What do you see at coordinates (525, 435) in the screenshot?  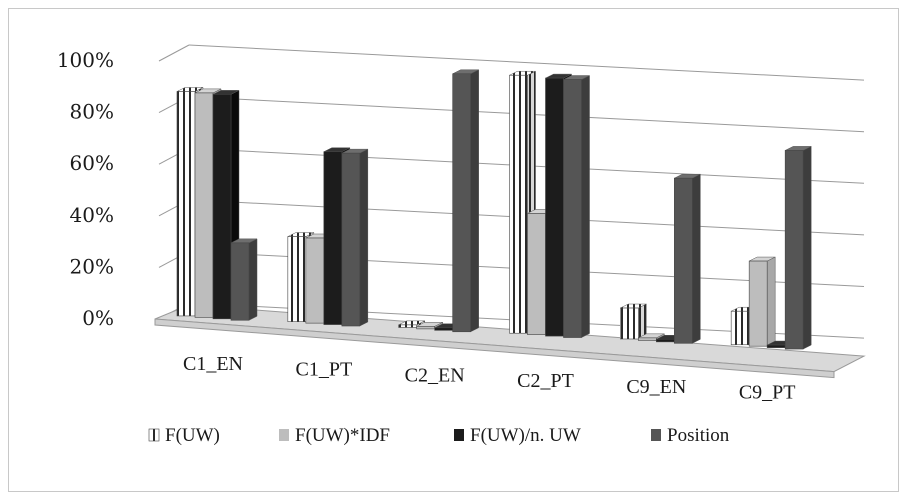 I see `legend-label: F(UW)/n. UW` at bounding box center [525, 435].